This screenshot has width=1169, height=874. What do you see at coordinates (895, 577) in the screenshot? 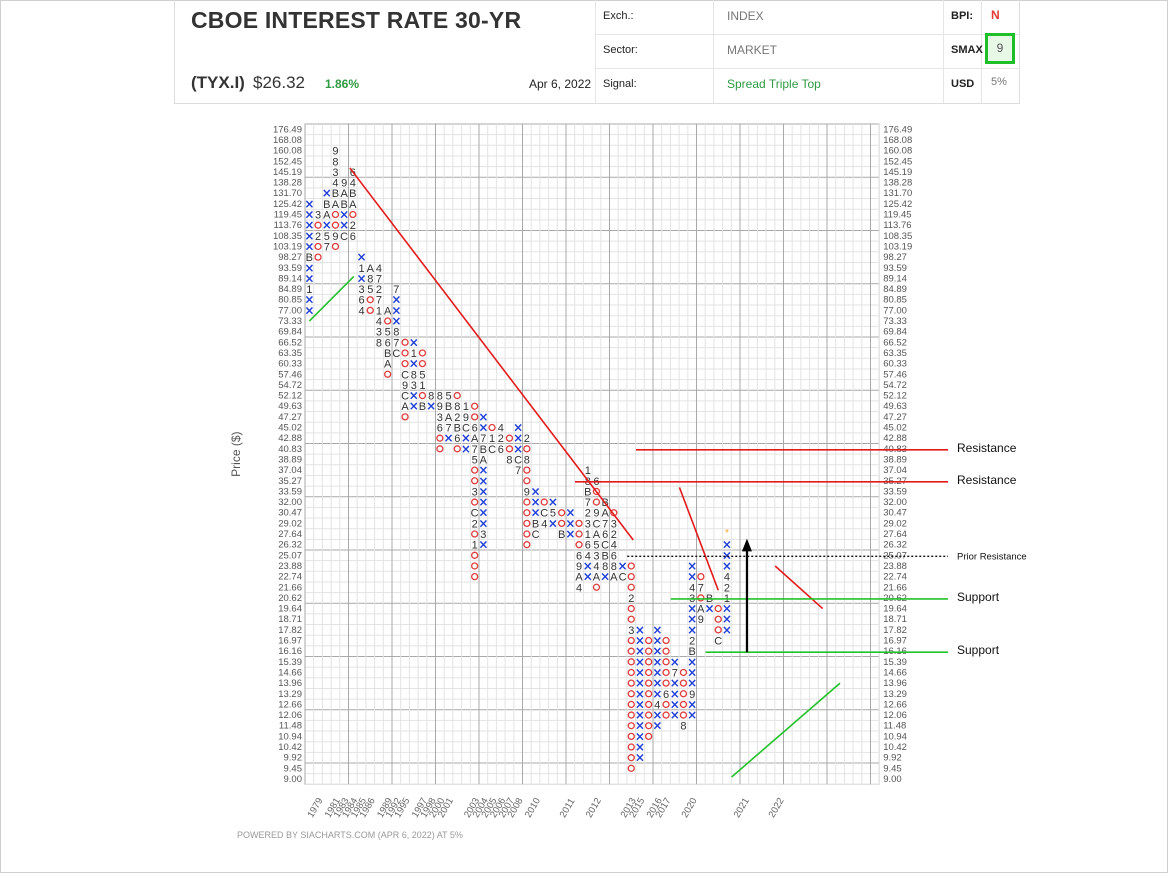
I see `y-tick-label-right: 22.74` at bounding box center [895, 577].